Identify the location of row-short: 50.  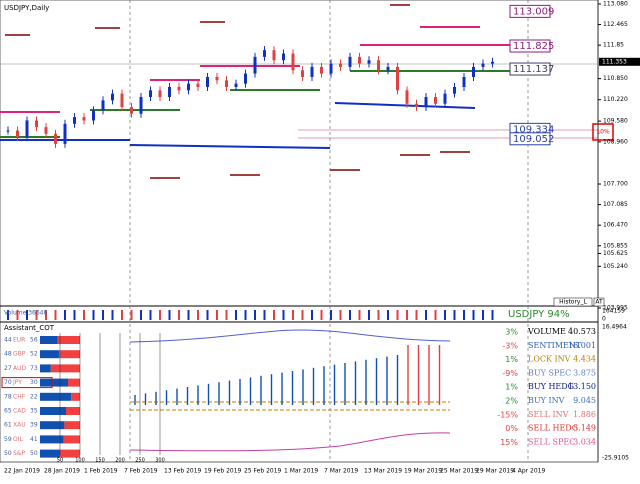
(34, 453).